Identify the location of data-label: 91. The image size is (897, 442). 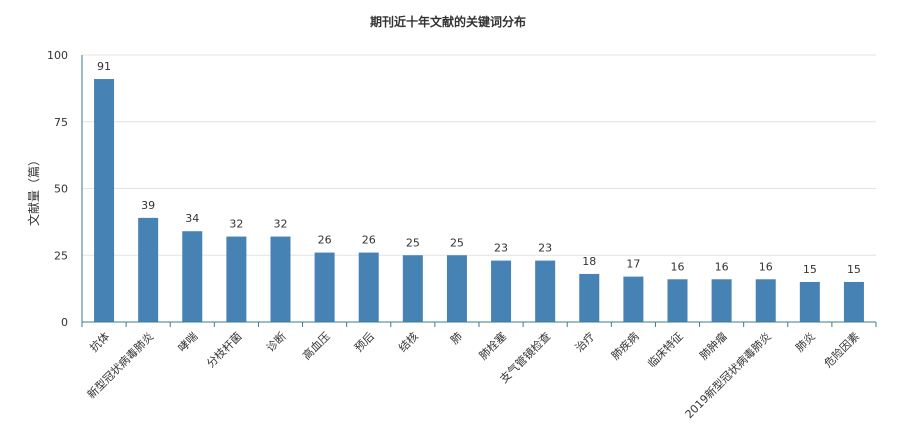
(104, 66).